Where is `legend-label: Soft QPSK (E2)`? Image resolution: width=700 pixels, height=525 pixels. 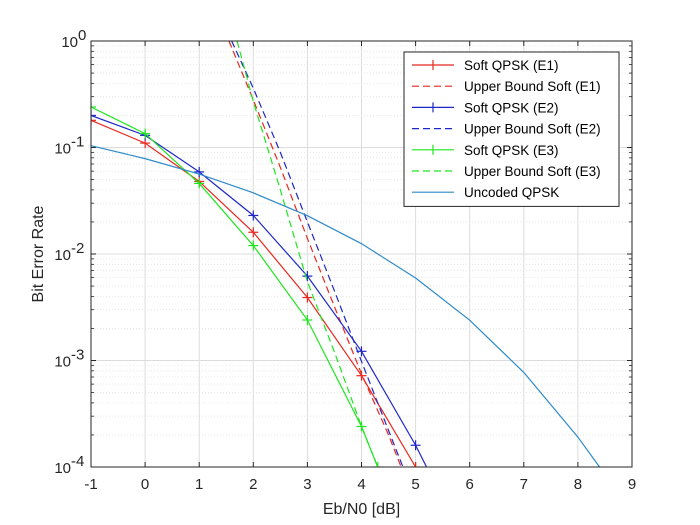 legend-label: Soft QPSK (E2) is located at coordinates (511, 107).